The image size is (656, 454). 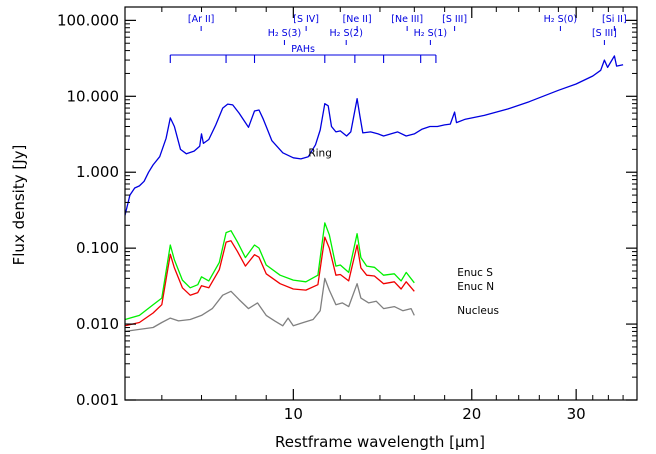 I want to click on y-tick-label: 0.100, so click(x=97, y=248).